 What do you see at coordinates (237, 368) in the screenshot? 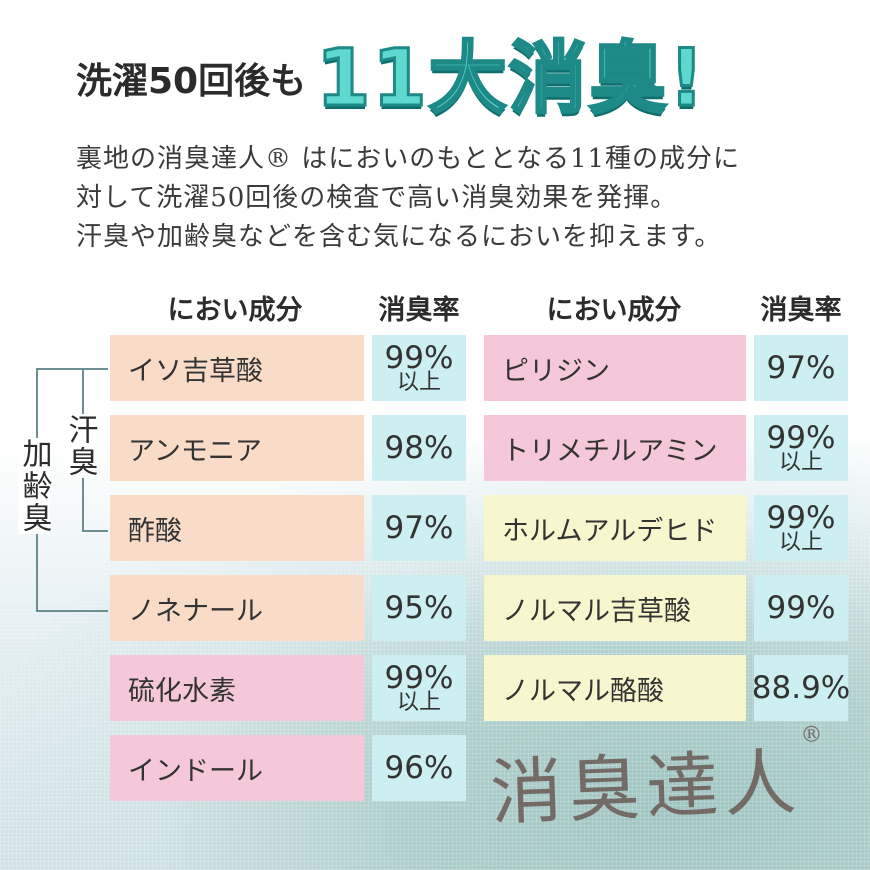
I see `odor-name-cell: イソ吉草酸` at bounding box center [237, 368].